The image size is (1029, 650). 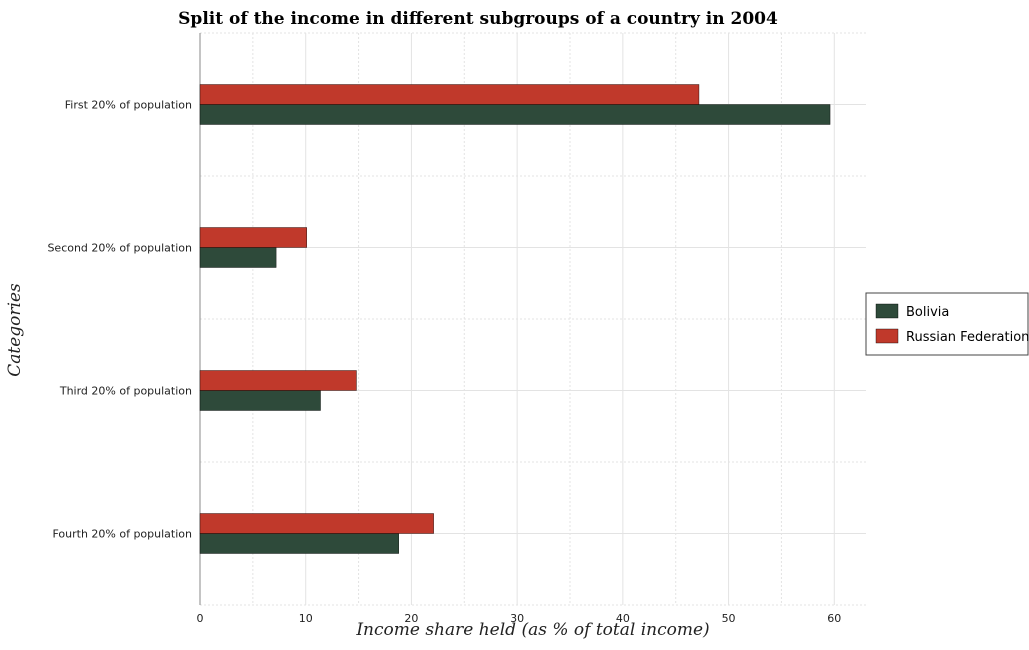 I want to click on y-tick-label: Fourth 20% of population, so click(x=122, y=534).